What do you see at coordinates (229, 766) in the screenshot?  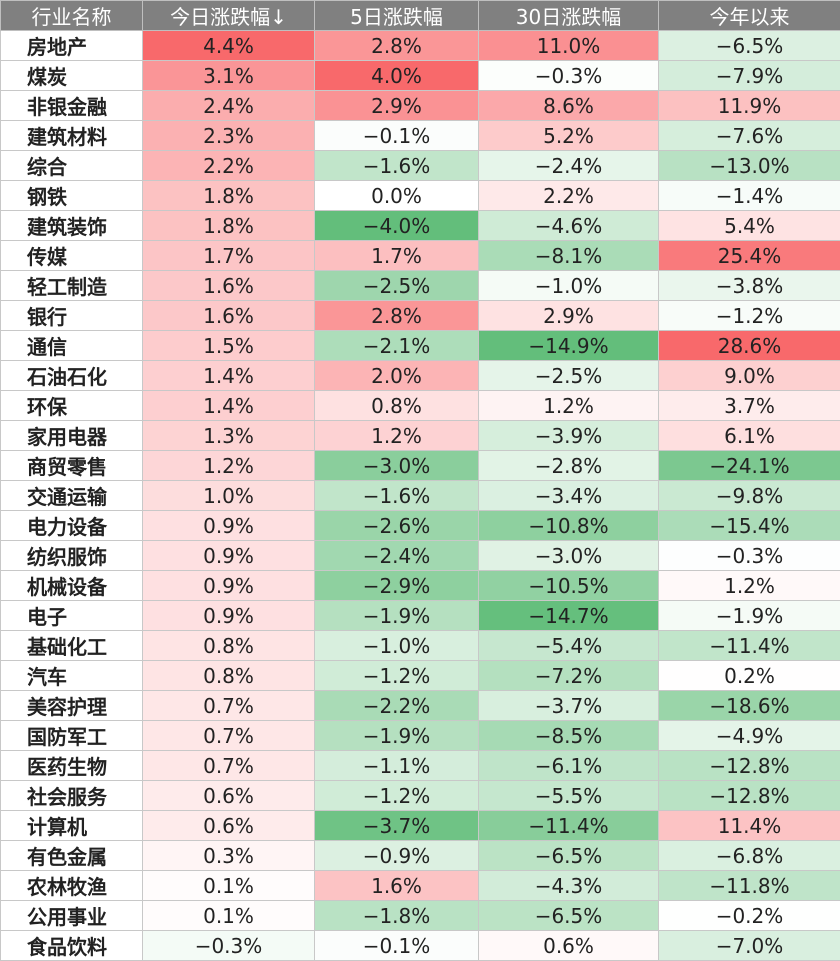 I see `daily-change-cell: 0.7%` at bounding box center [229, 766].